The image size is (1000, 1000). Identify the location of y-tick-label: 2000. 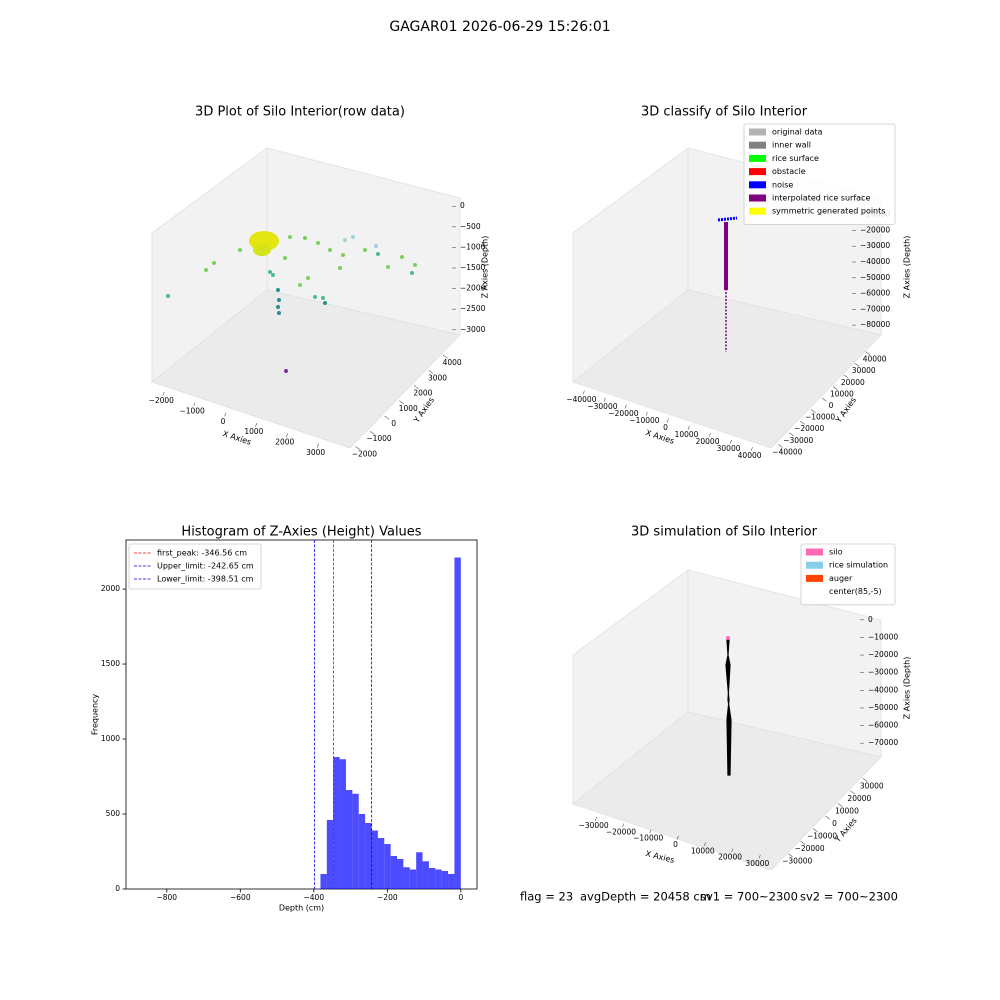
(110, 588).